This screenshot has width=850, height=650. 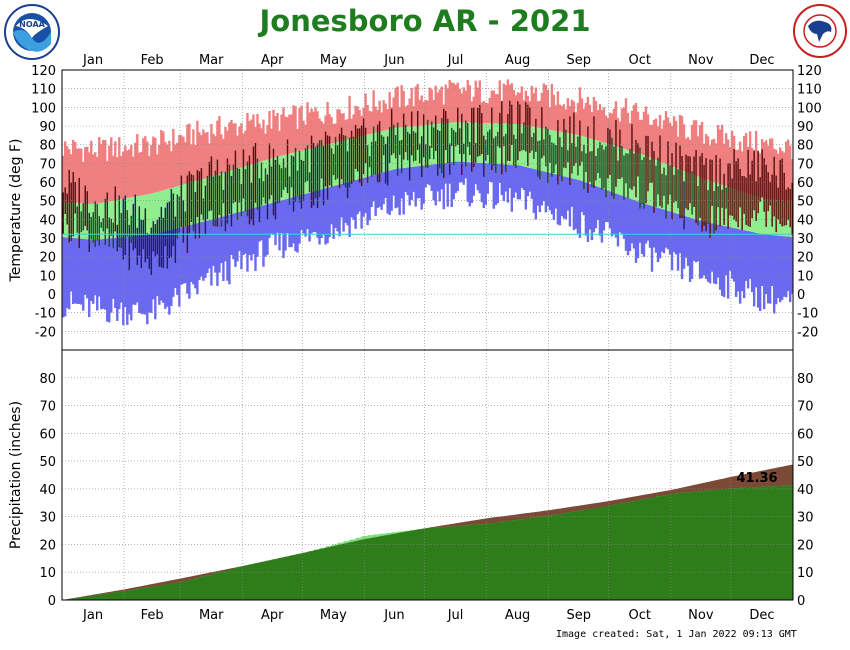 What do you see at coordinates (517, 615) in the screenshot?
I see `month-label-bottom: Aug` at bounding box center [517, 615].